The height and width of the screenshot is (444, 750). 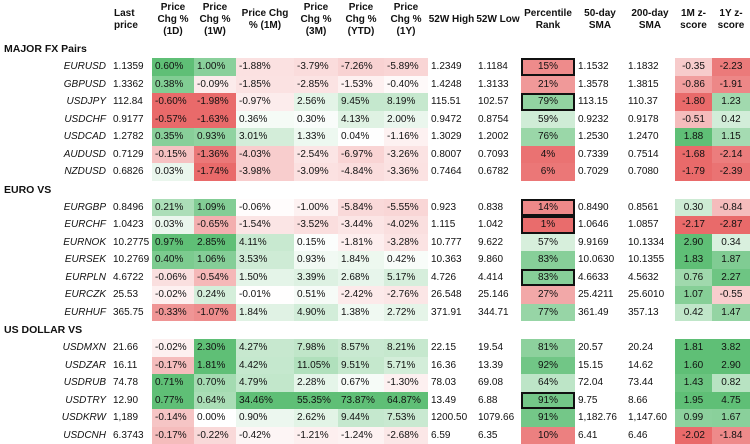 What do you see at coordinates (693, 225) in the screenshot?
I see `zscore-1m: -2.17` at bounding box center [693, 225].